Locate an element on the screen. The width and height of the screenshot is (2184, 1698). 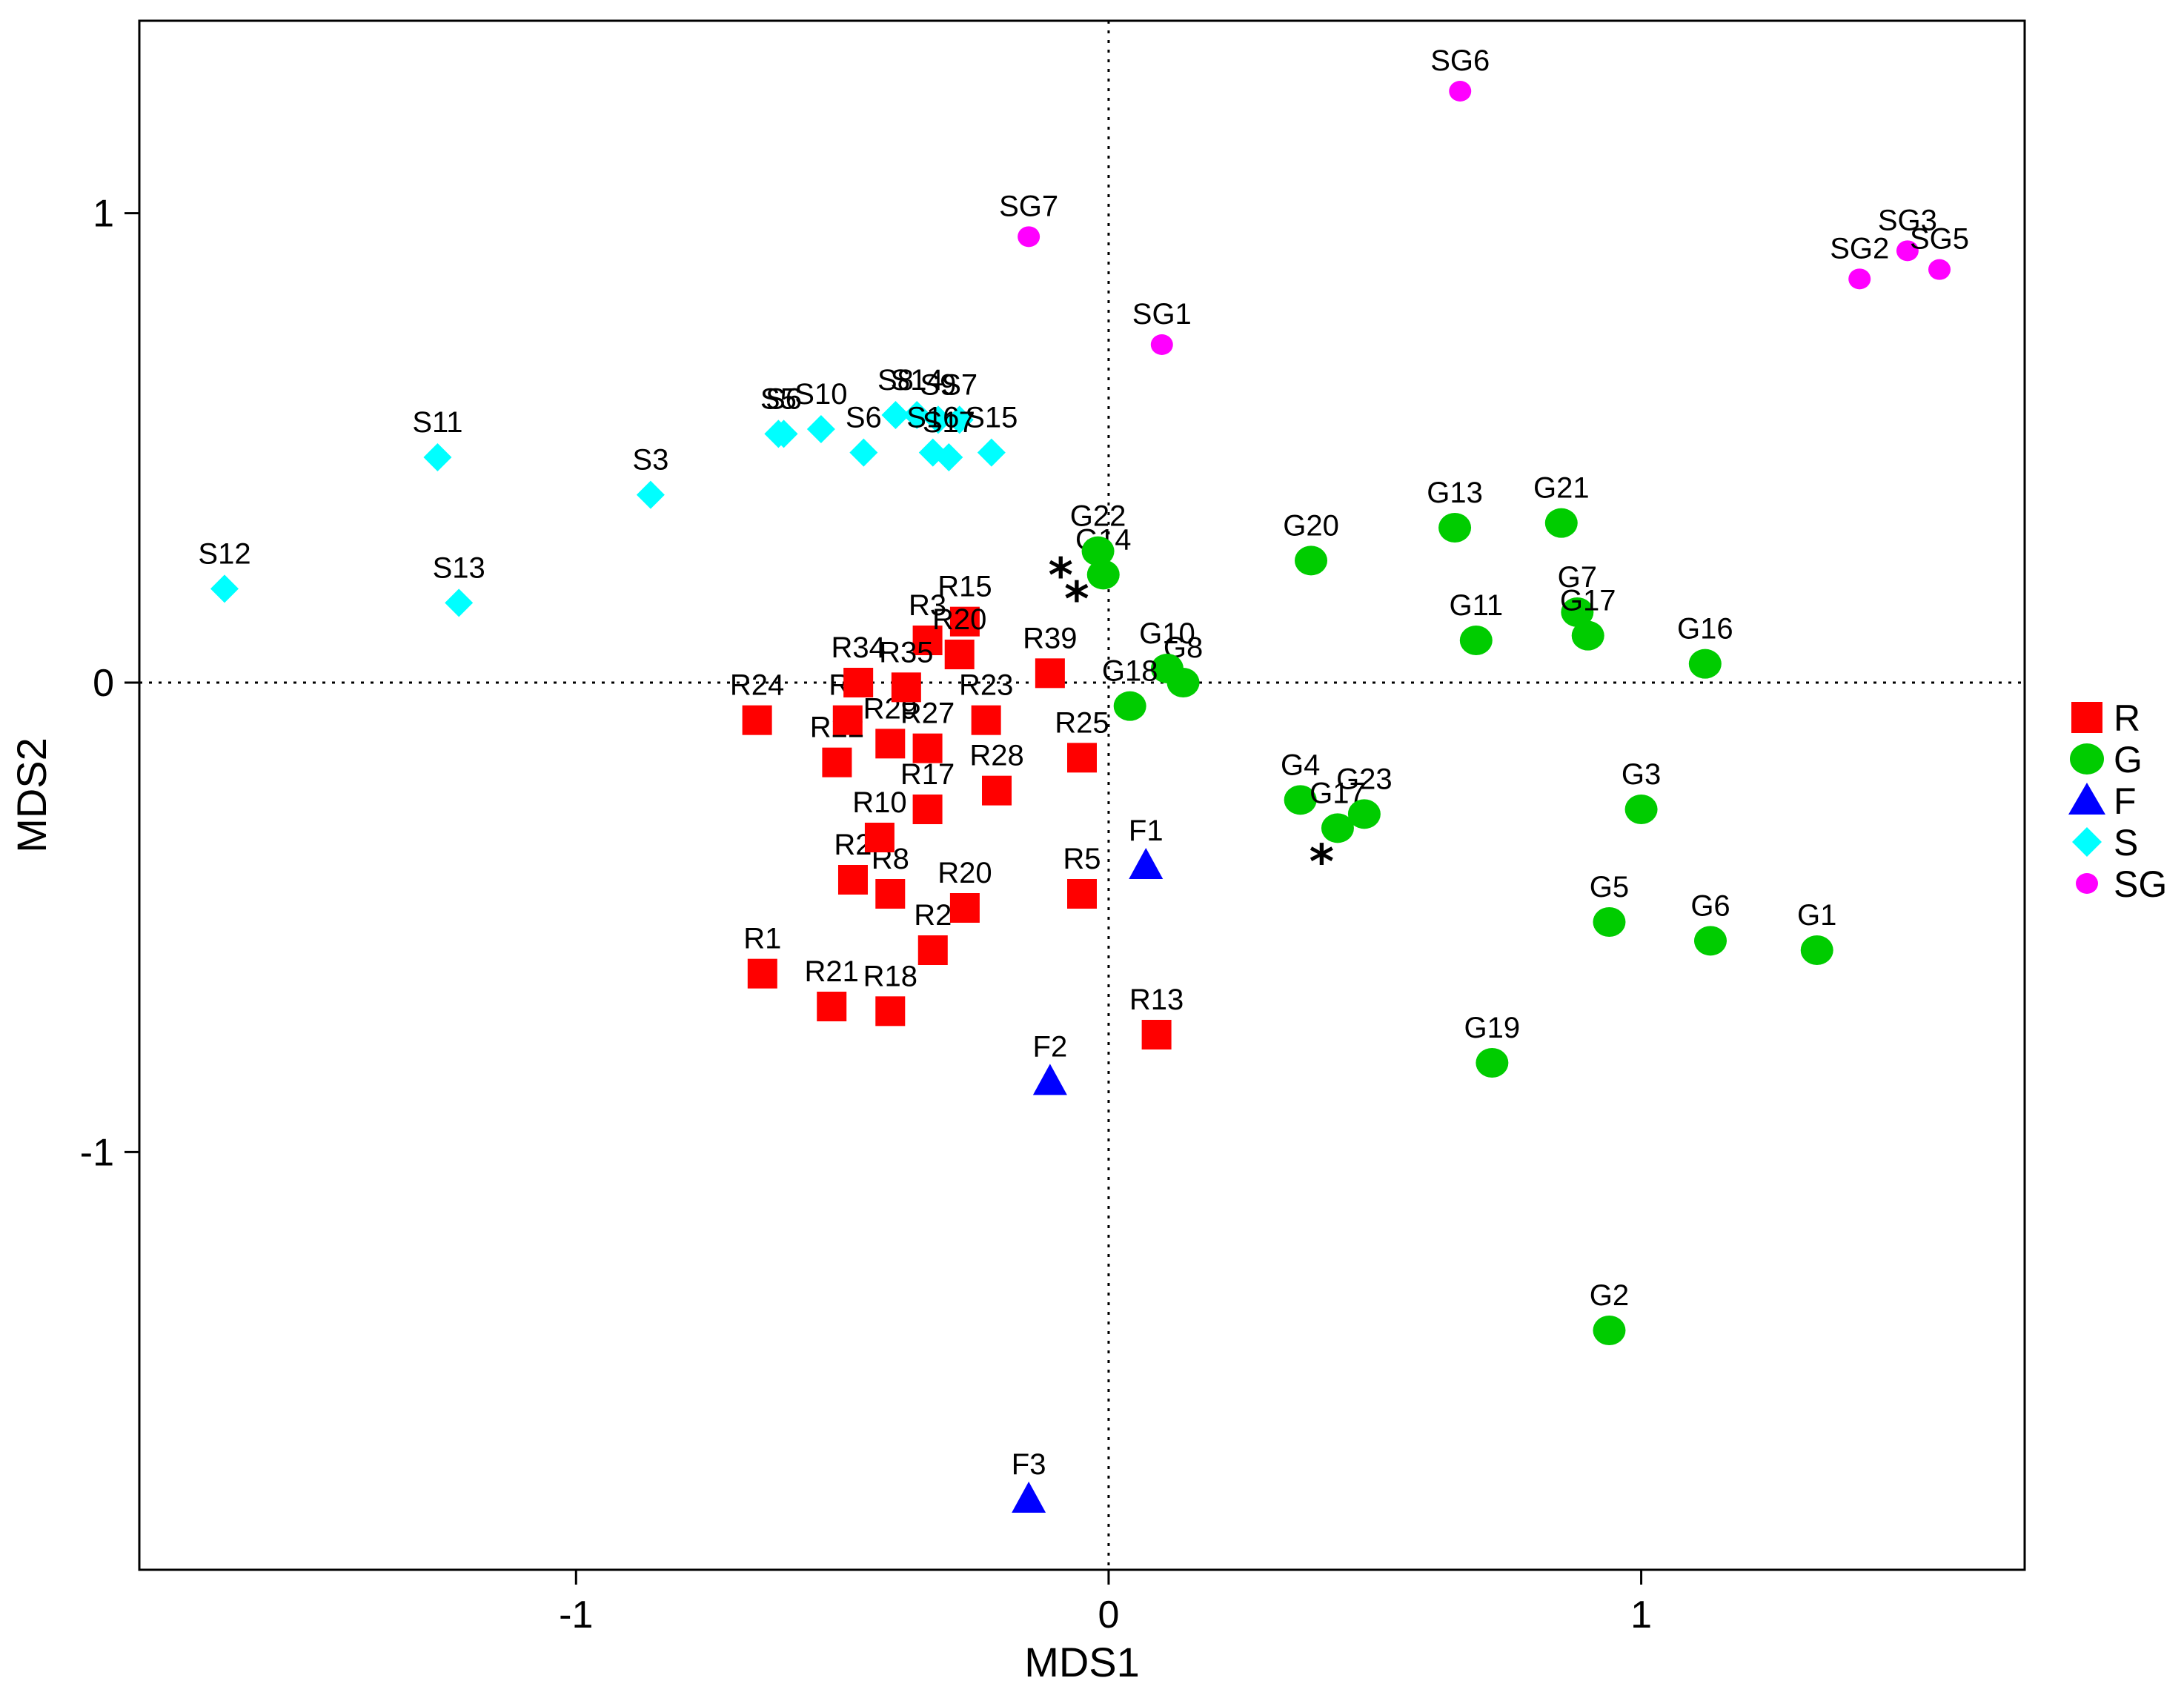
point-s7 is located at coordinates (960, 419).